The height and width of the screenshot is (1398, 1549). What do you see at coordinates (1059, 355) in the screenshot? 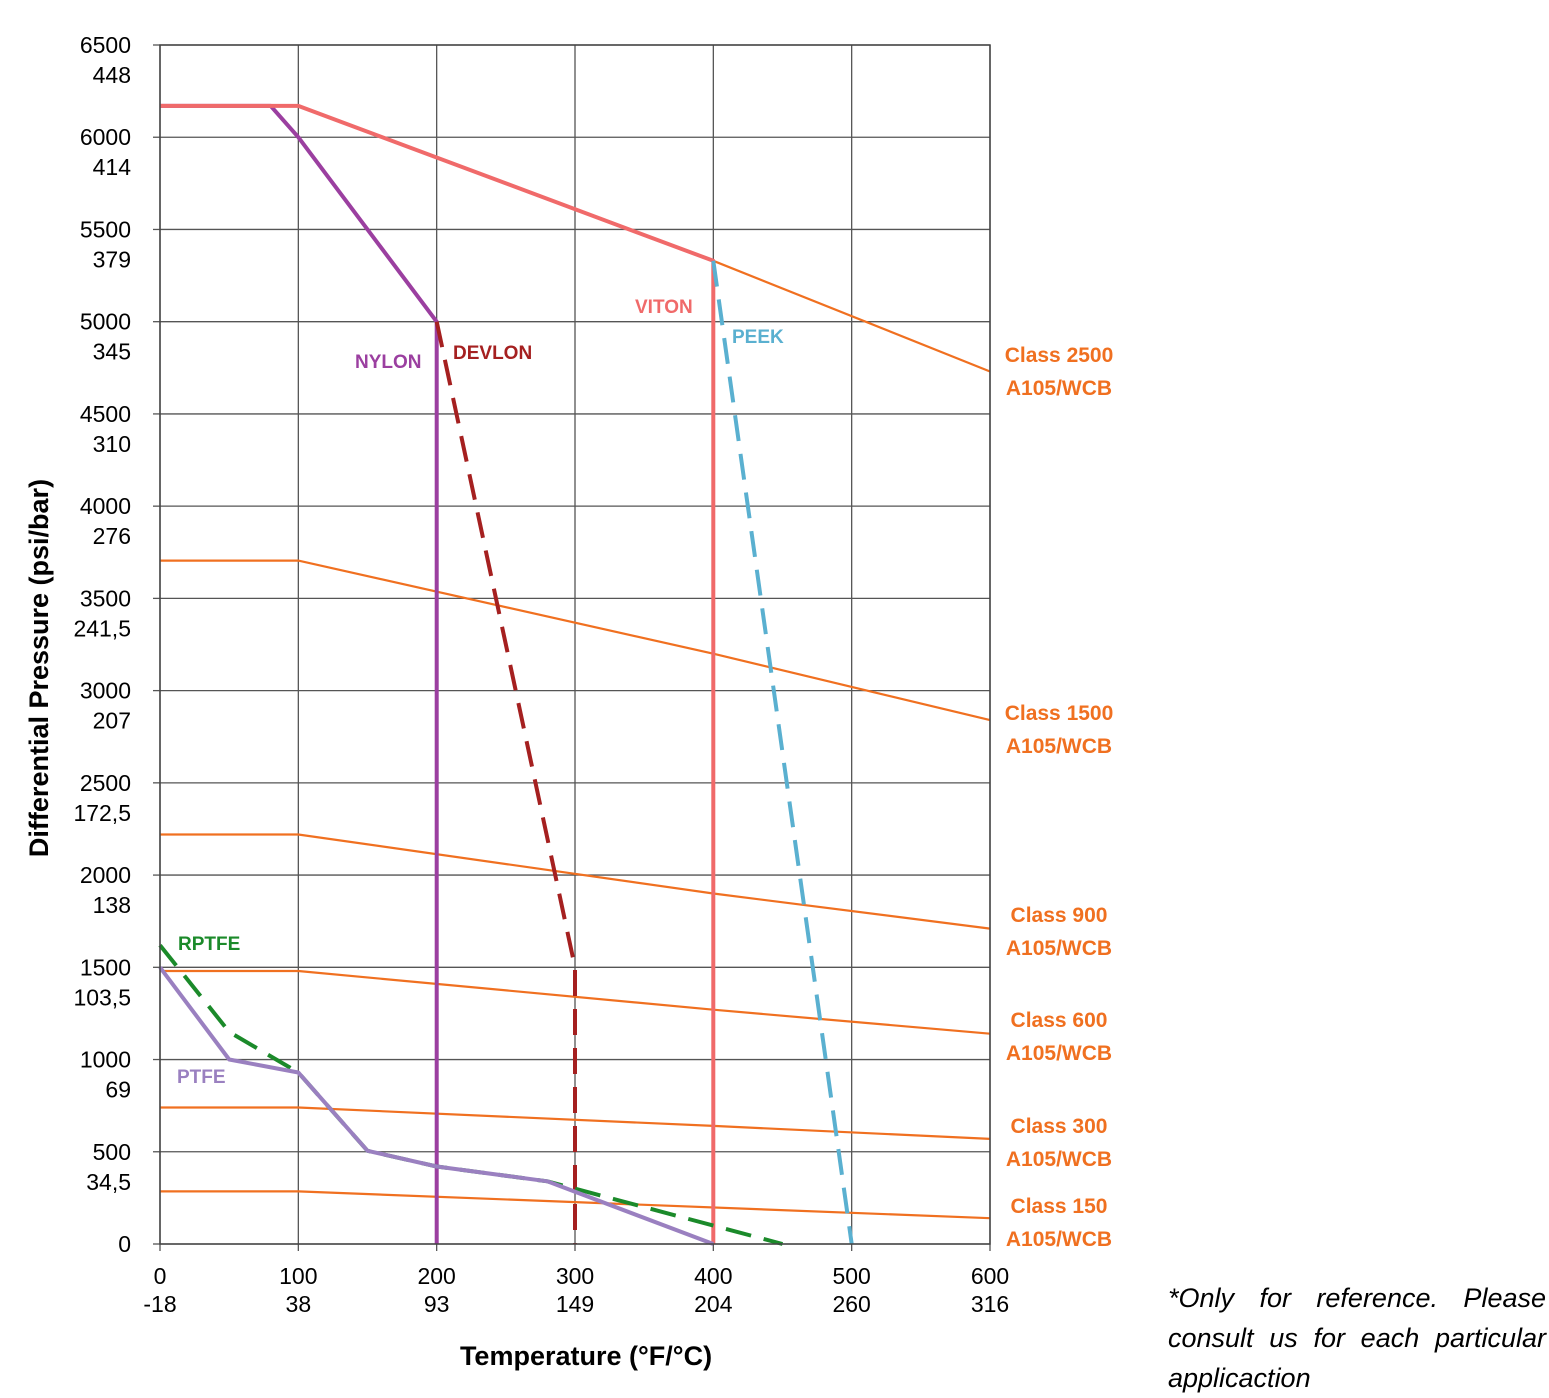
I see `class-label-class-2500: Class 2500` at bounding box center [1059, 355].